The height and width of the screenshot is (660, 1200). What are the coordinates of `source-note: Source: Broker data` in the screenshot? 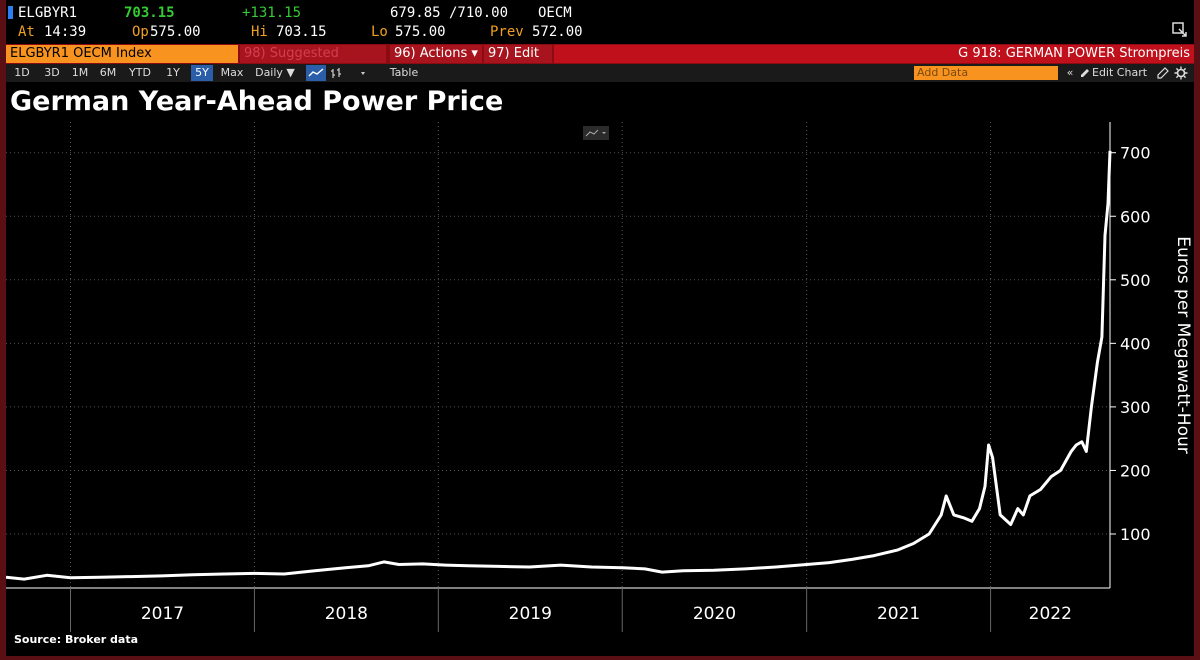 It's located at (76, 639).